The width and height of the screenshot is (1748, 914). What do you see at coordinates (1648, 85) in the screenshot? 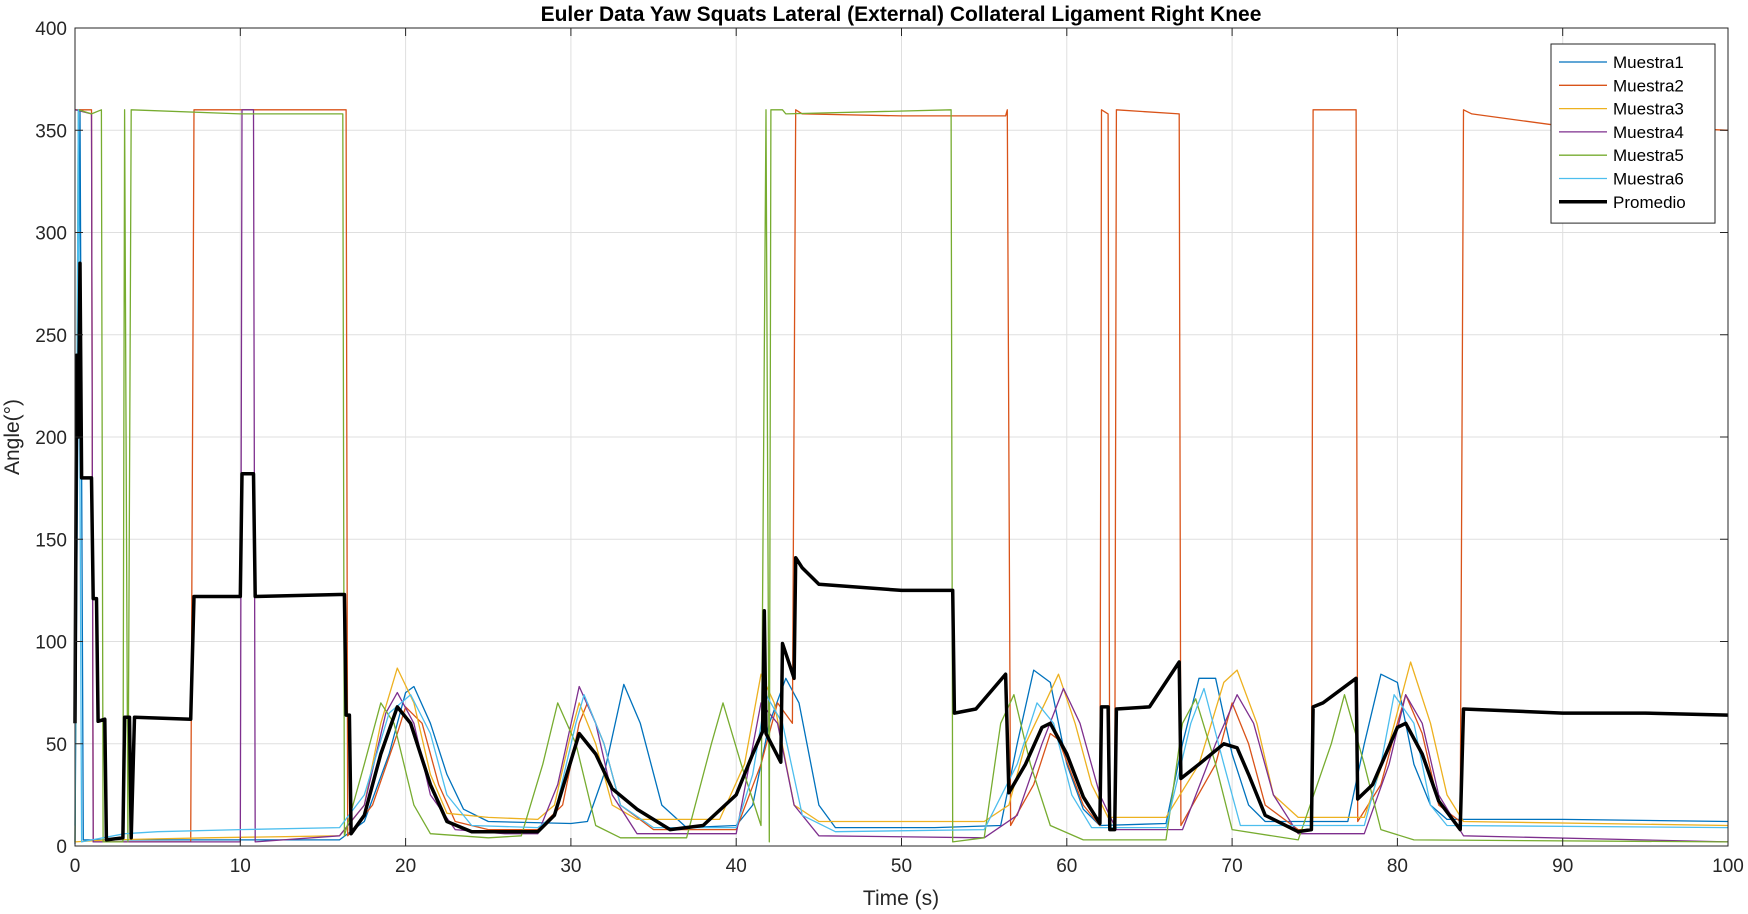
I see `legend-label: Muestra2` at bounding box center [1648, 85].